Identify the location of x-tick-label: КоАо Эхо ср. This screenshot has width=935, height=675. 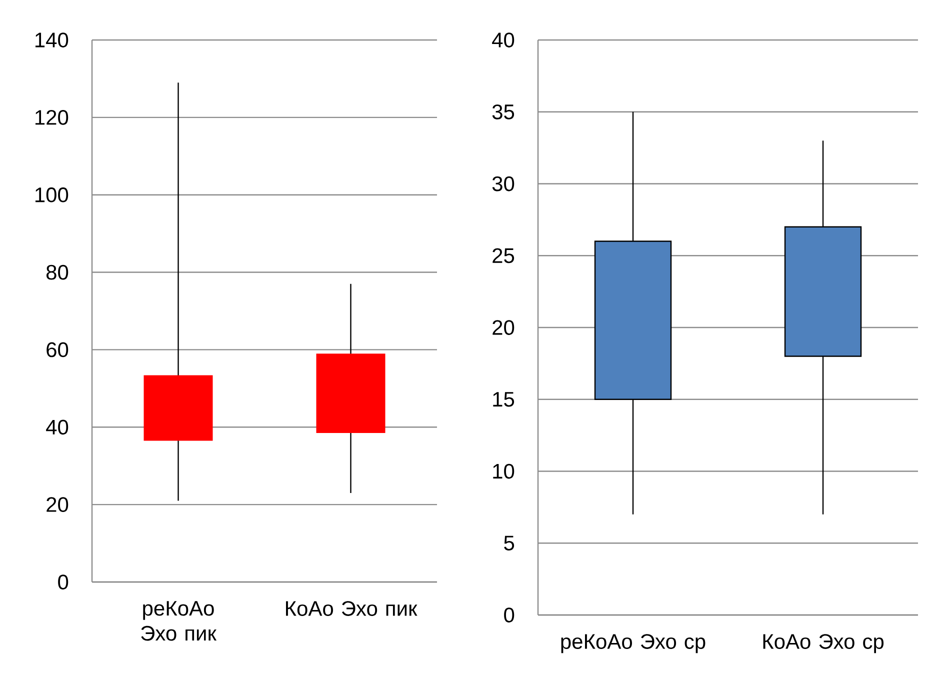
(823, 644).